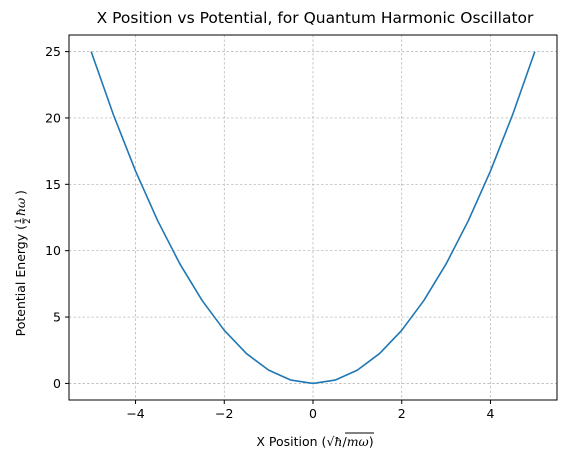 This screenshot has width=573, height=462. I want to click on x-axis-label-suffix: ), so click(371, 441).